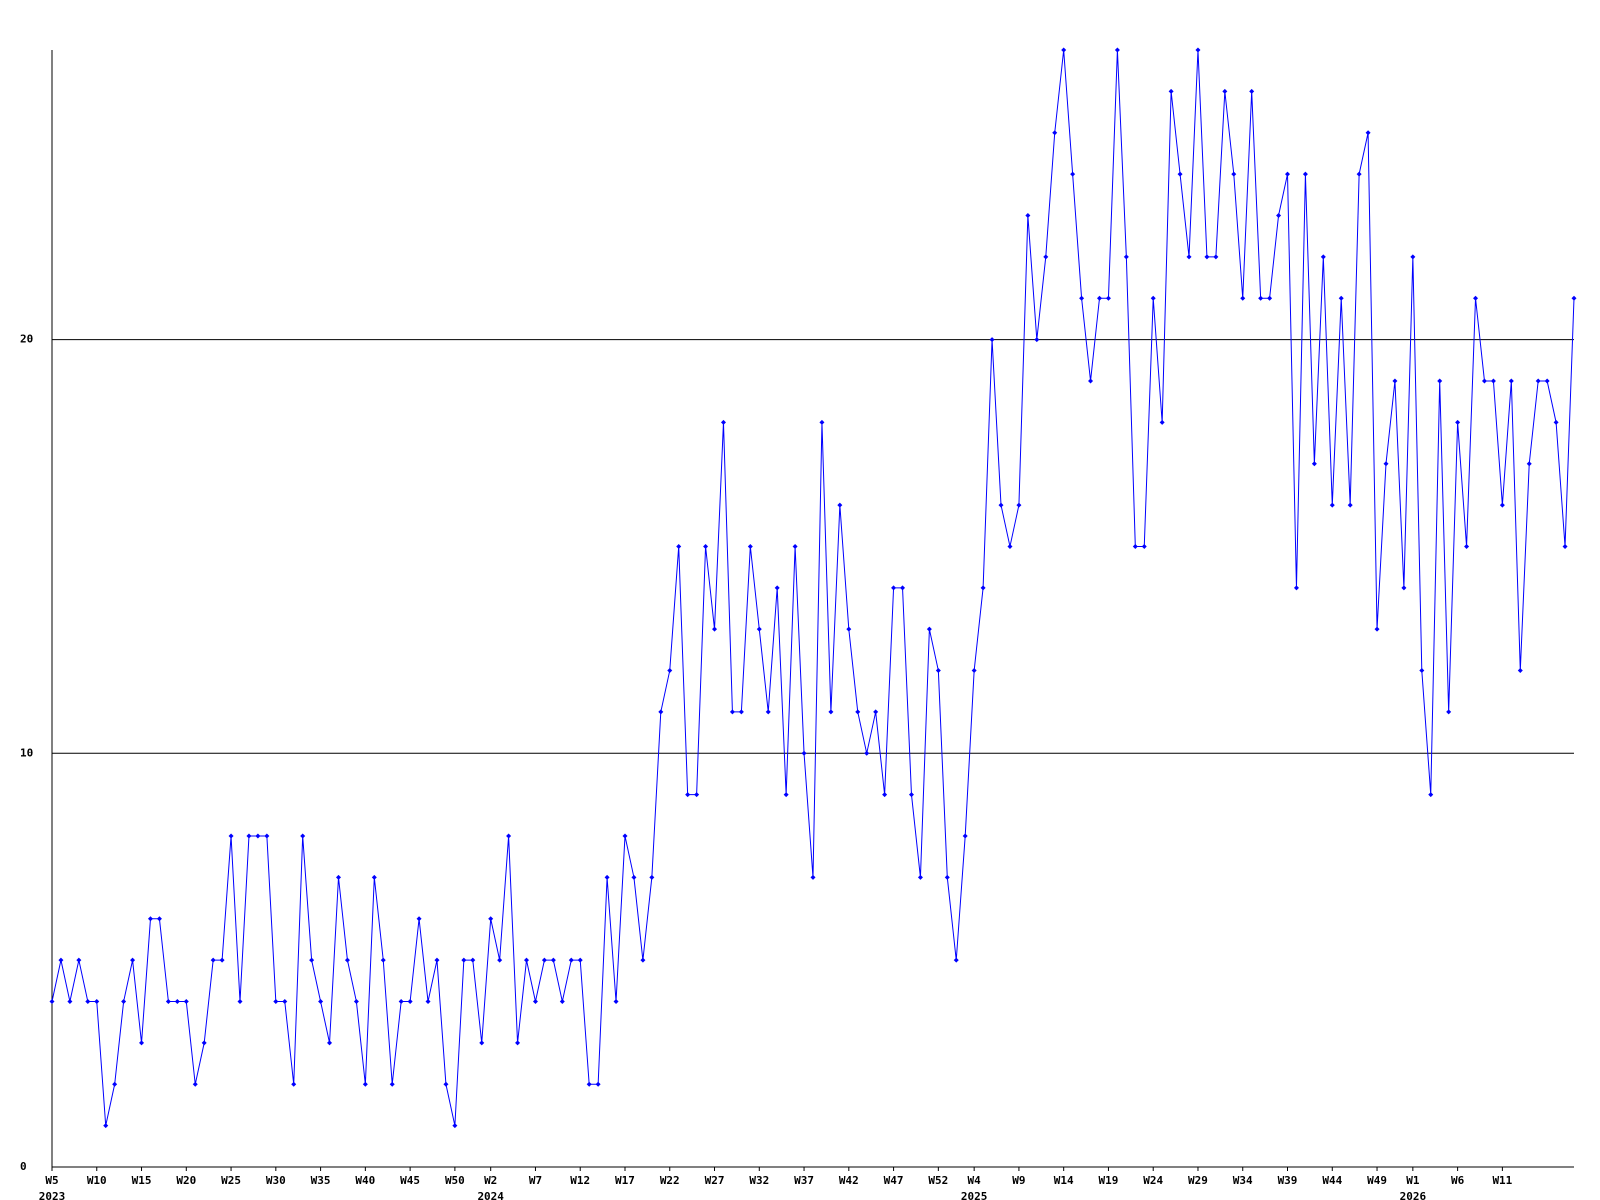 The height and width of the screenshot is (1200, 1600). What do you see at coordinates (26, 339) in the screenshot?
I see `y-tick-label: 20` at bounding box center [26, 339].